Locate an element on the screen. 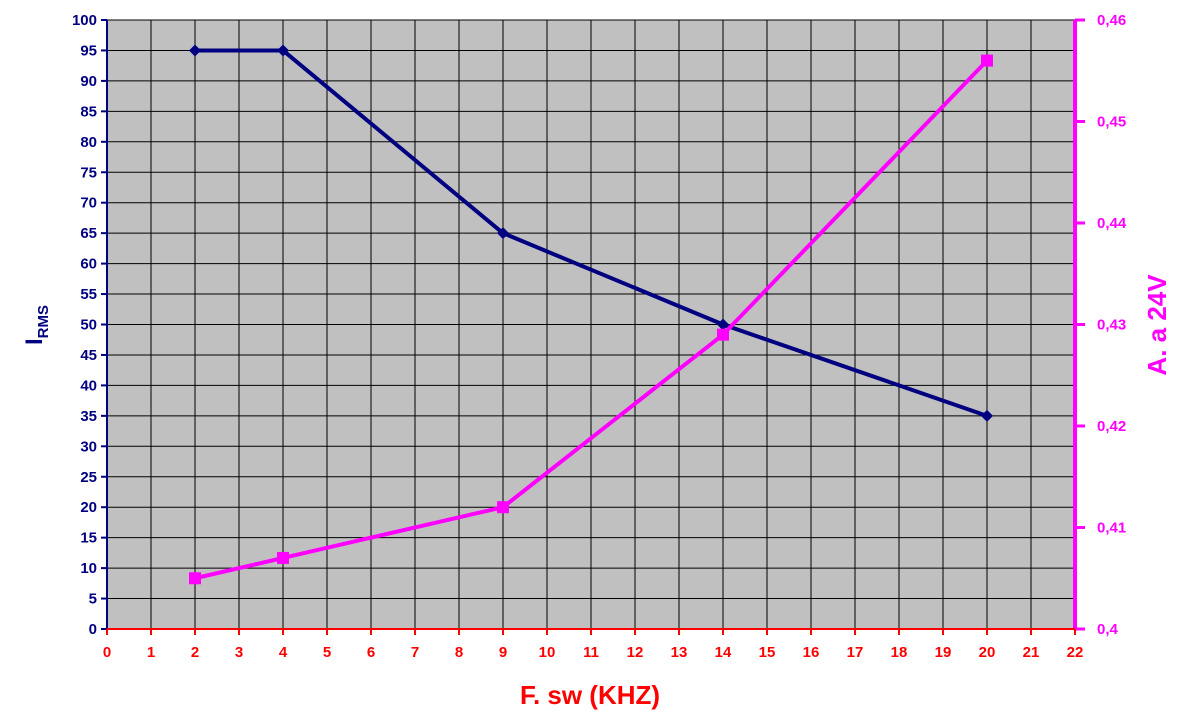 The width and height of the screenshot is (1179, 715). right-axis-tick-label: 0,41 is located at coordinates (1111, 528).